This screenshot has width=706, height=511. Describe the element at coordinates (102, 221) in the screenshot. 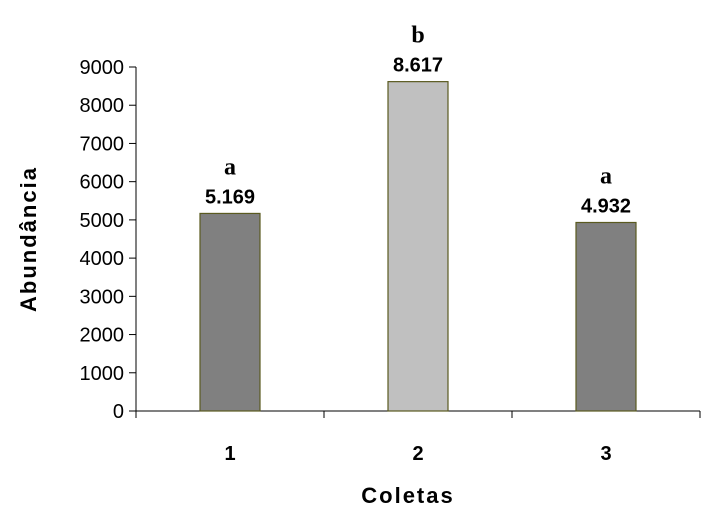

I see `y-tick-label: 5000` at that location.